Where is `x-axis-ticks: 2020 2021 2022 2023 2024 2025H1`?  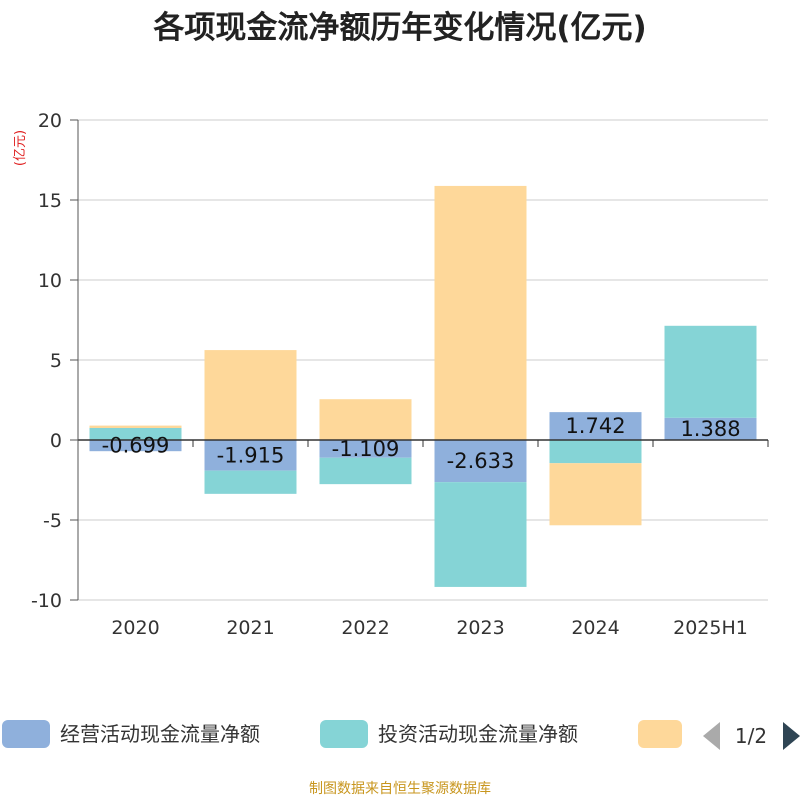 x-axis-ticks: 2020 2021 2022 2023 2024 2025H1 is located at coordinates (429, 628).